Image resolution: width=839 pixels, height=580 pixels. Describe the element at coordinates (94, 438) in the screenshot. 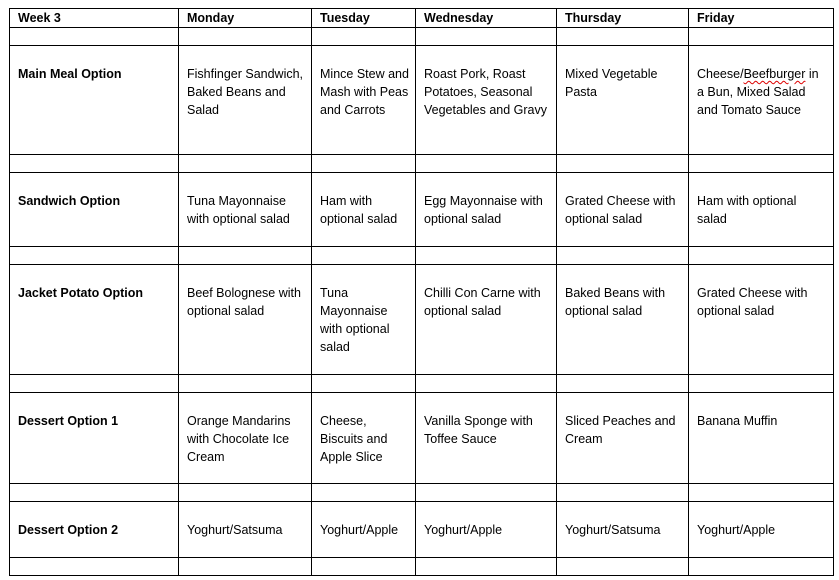

I see `row-label: Dessert Option 1` at that location.